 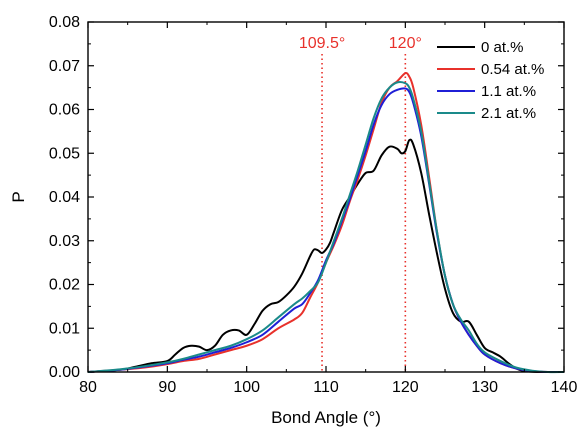 What do you see at coordinates (360, 43) in the screenshot?
I see `reference-labels: 109.5° 120°` at bounding box center [360, 43].